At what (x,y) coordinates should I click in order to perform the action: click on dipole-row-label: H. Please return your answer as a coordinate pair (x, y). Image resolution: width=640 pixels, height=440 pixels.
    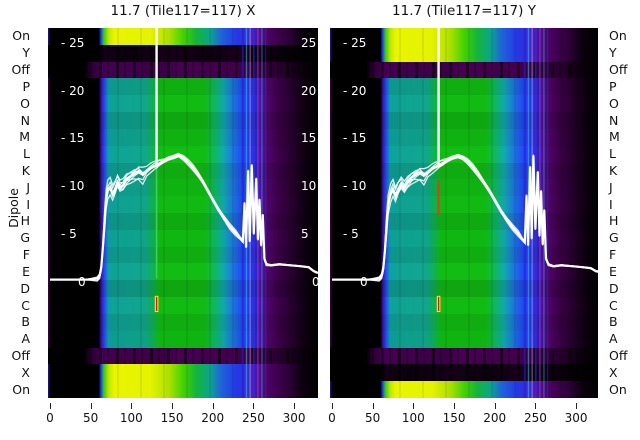
    Looking at the image, I should click on (614, 221).